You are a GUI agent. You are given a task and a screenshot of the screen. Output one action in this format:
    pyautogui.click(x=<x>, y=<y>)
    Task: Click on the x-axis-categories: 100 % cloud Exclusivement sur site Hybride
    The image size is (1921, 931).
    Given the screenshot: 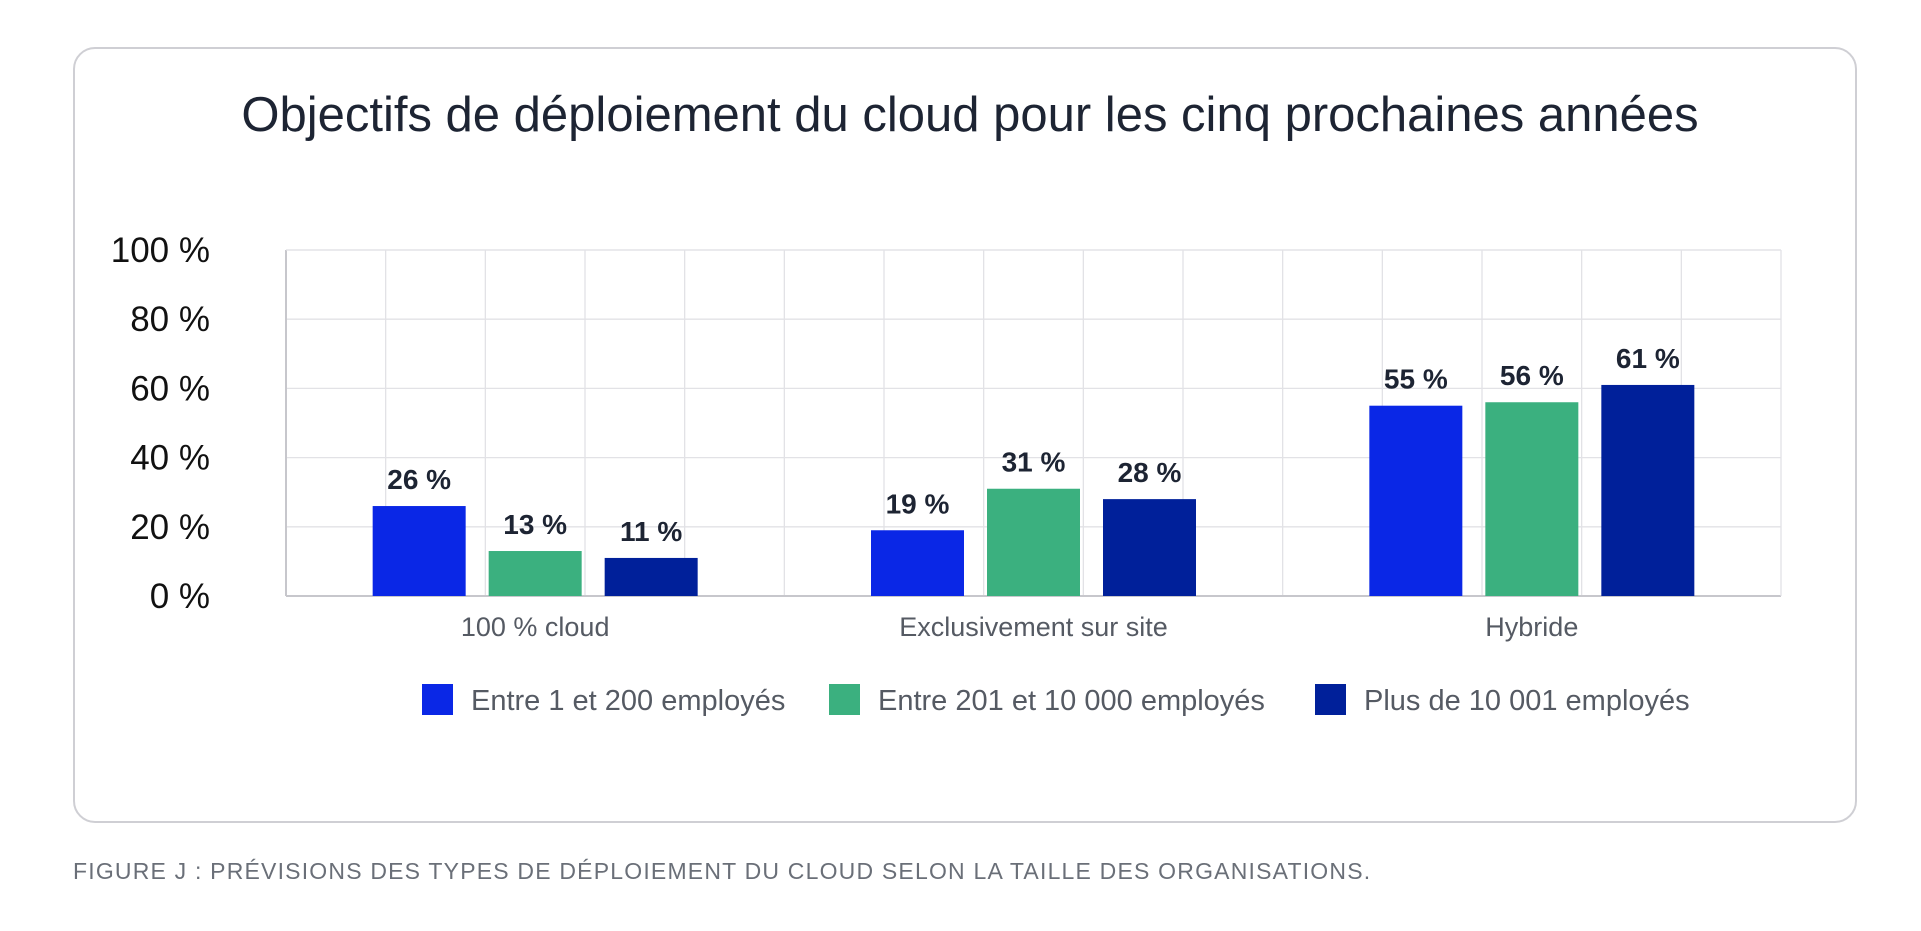 What is the action you would take?
    pyautogui.click(x=1019, y=627)
    